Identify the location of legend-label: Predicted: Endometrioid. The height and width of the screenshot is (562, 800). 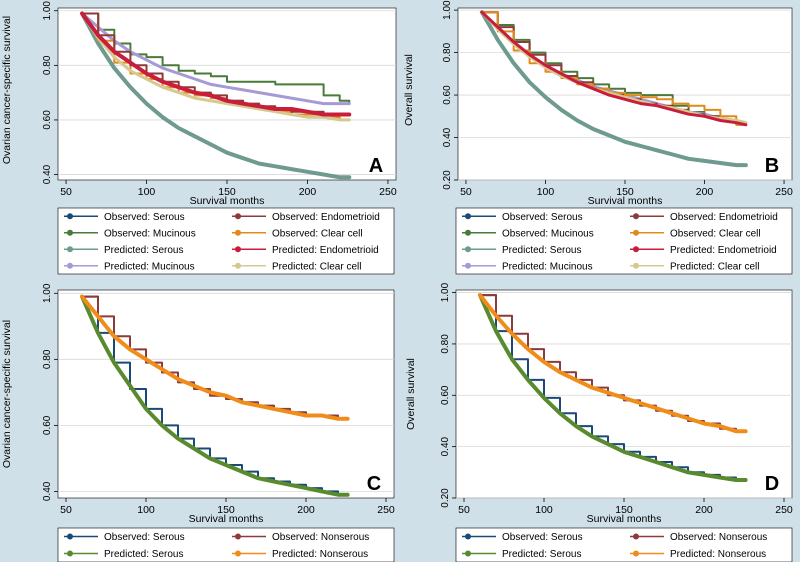
(723, 250).